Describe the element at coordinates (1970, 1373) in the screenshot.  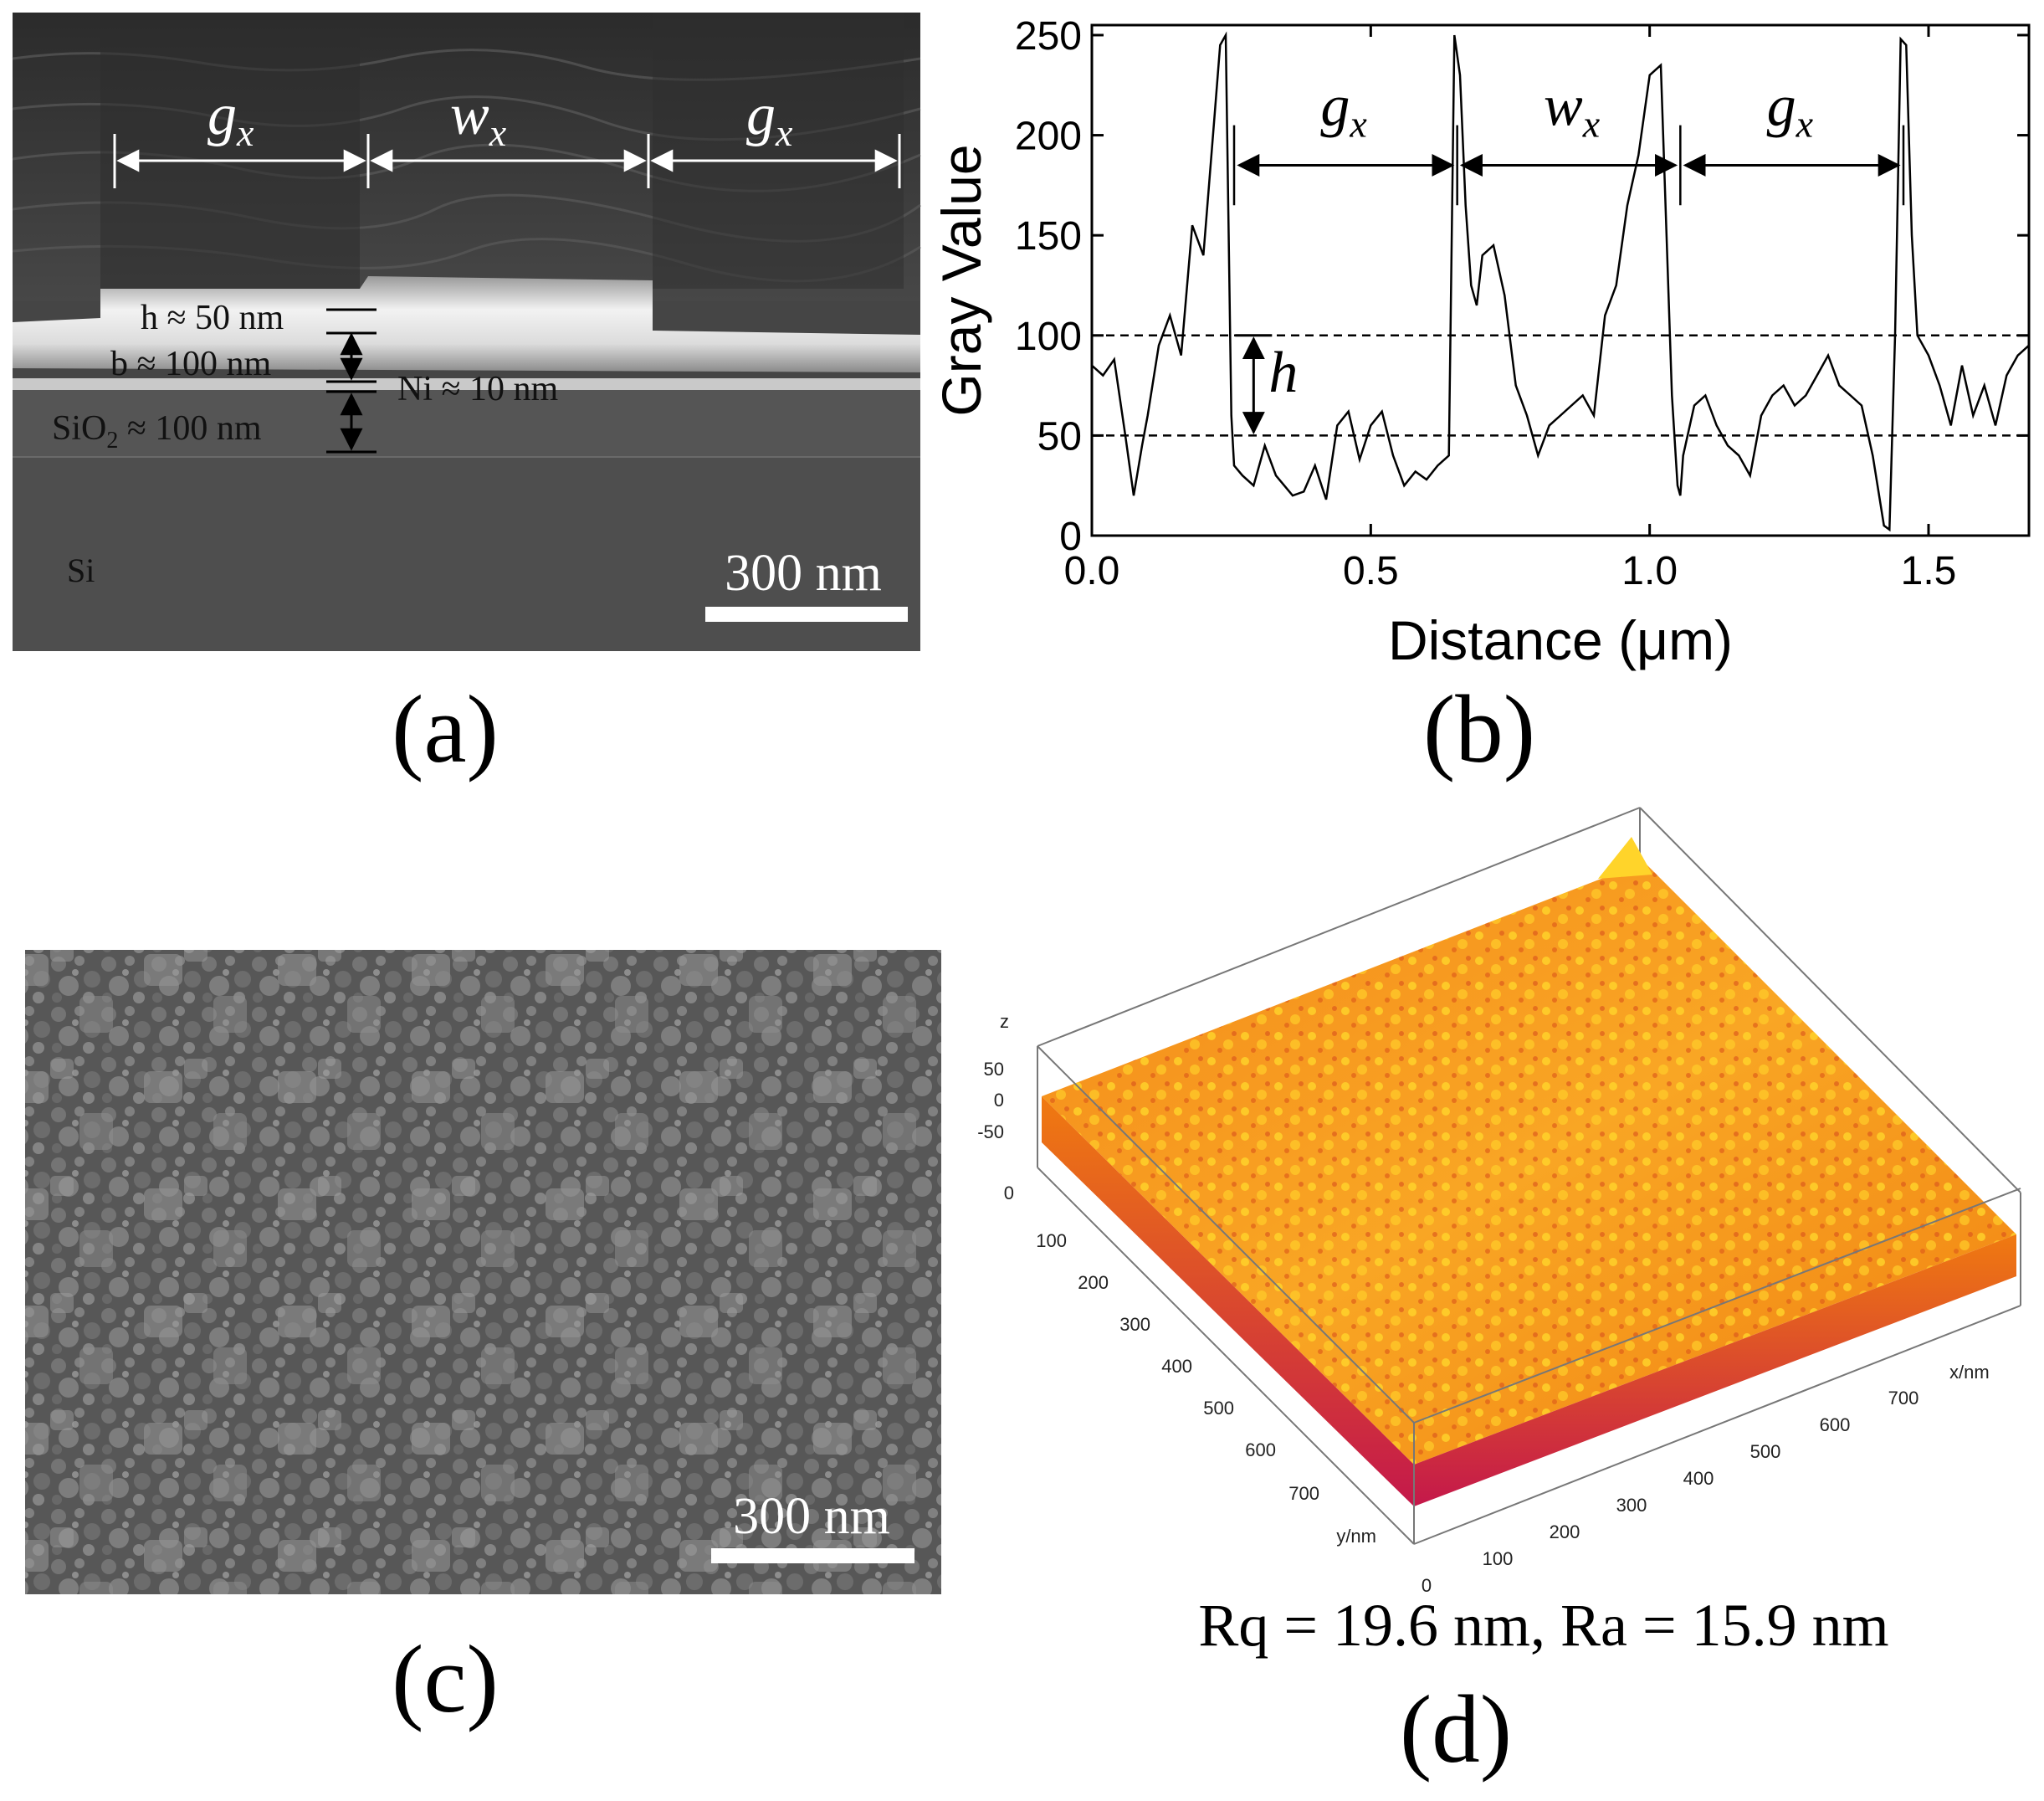
I see `panel-d-x-axis-label: x/nm` at that location.